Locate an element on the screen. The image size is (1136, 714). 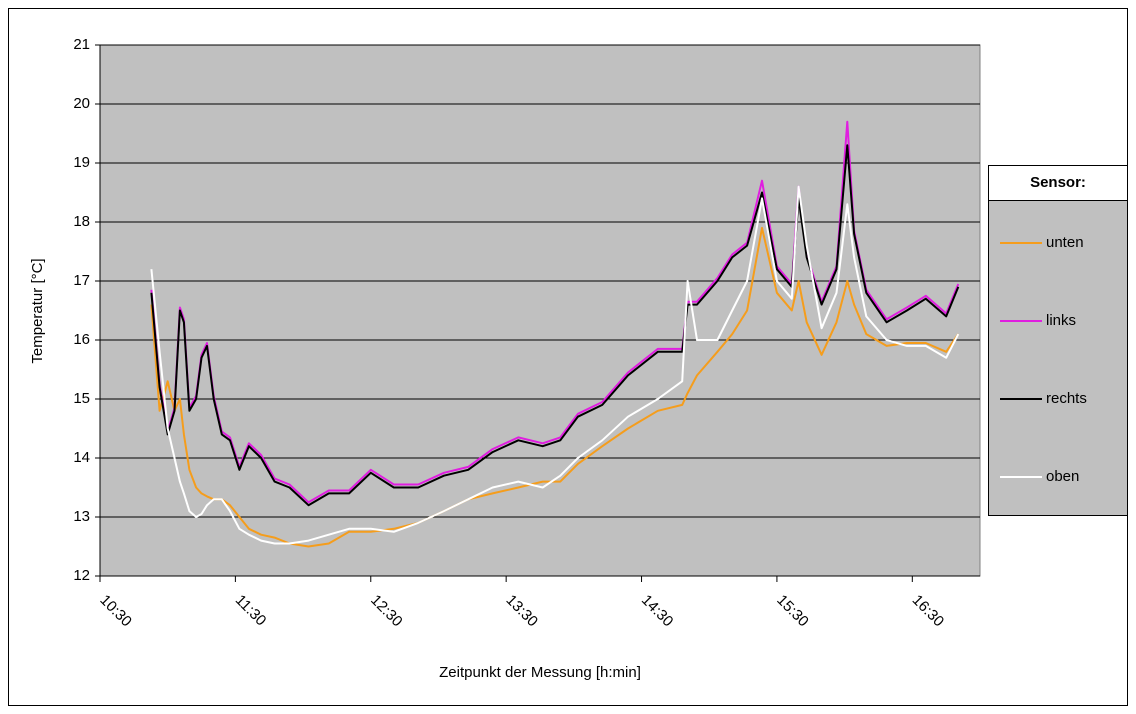
y-tick-label: 19 is located at coordinates (81, 162).